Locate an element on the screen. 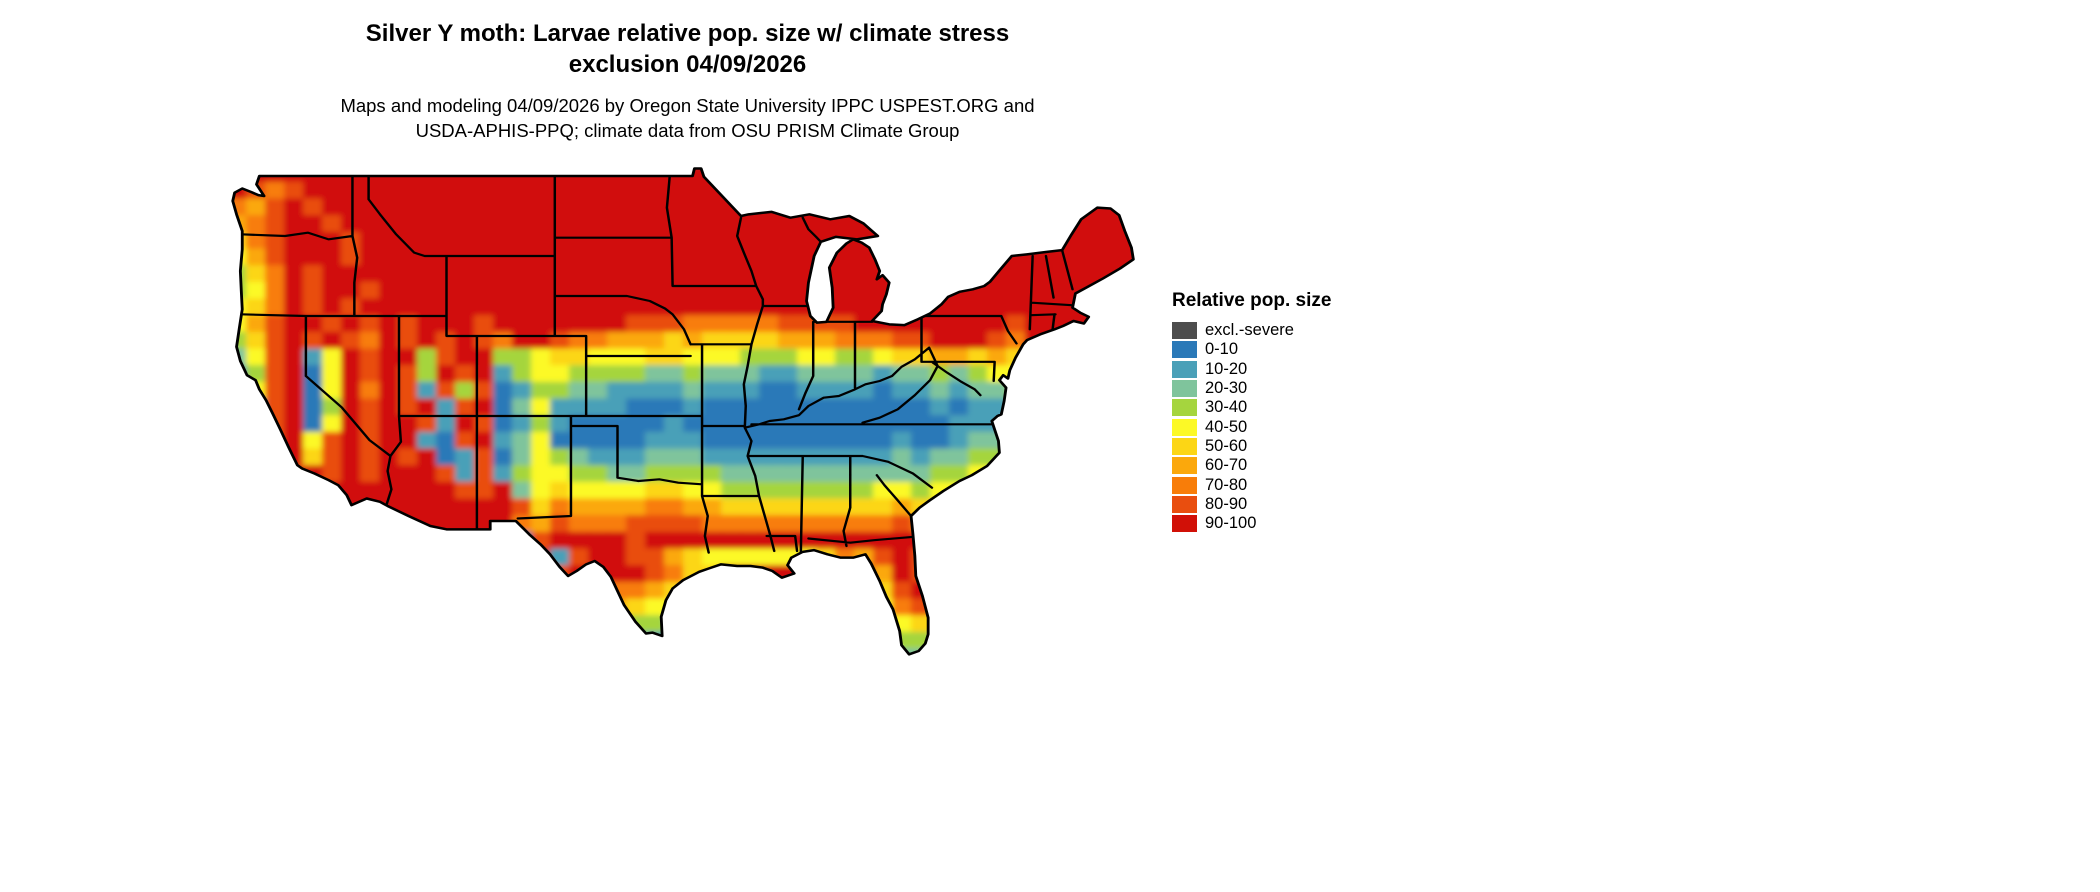 This screenshot has height=892, width=2100. legend-label: 20-30 is located at coordinates (1226, 388).